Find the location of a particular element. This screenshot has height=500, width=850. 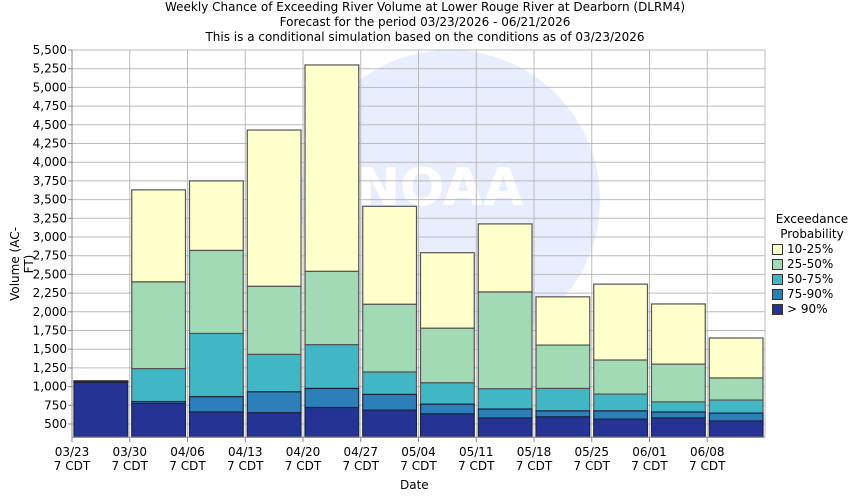

legend-label: 10-25% is located at coordinates (810, 249).